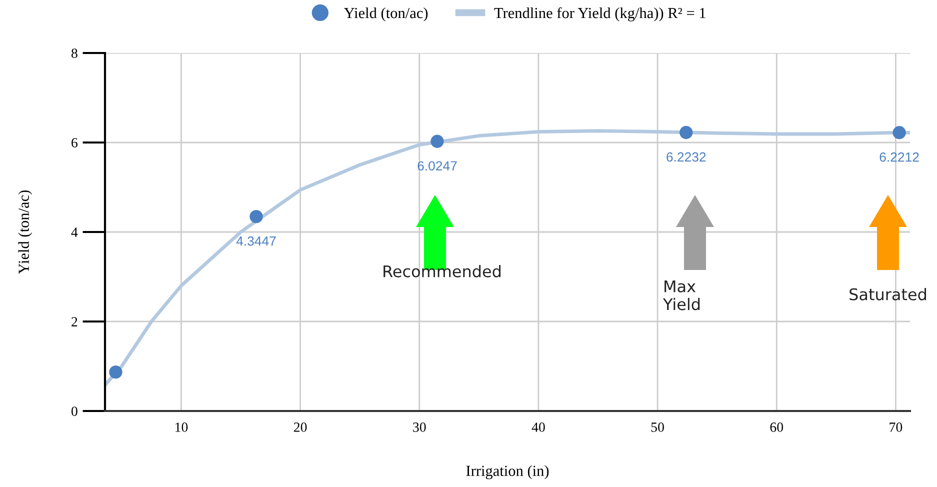  What do you see at coordinates (657, 427) in the screenshot?
I see `x-tick-label: 50` at bounding box center [657, 427].